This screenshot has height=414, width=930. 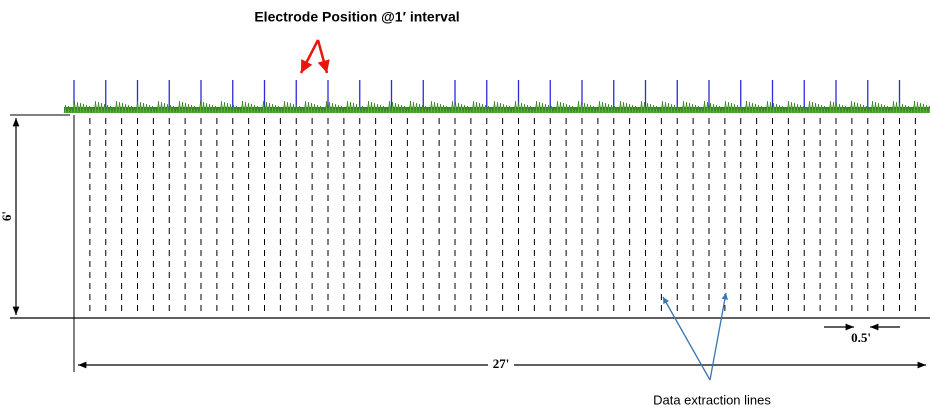 What do you see at coordinates (861, 337) in the screenshot?
I see `spacing-label: 0.5'` at bounding box center [861, 337].